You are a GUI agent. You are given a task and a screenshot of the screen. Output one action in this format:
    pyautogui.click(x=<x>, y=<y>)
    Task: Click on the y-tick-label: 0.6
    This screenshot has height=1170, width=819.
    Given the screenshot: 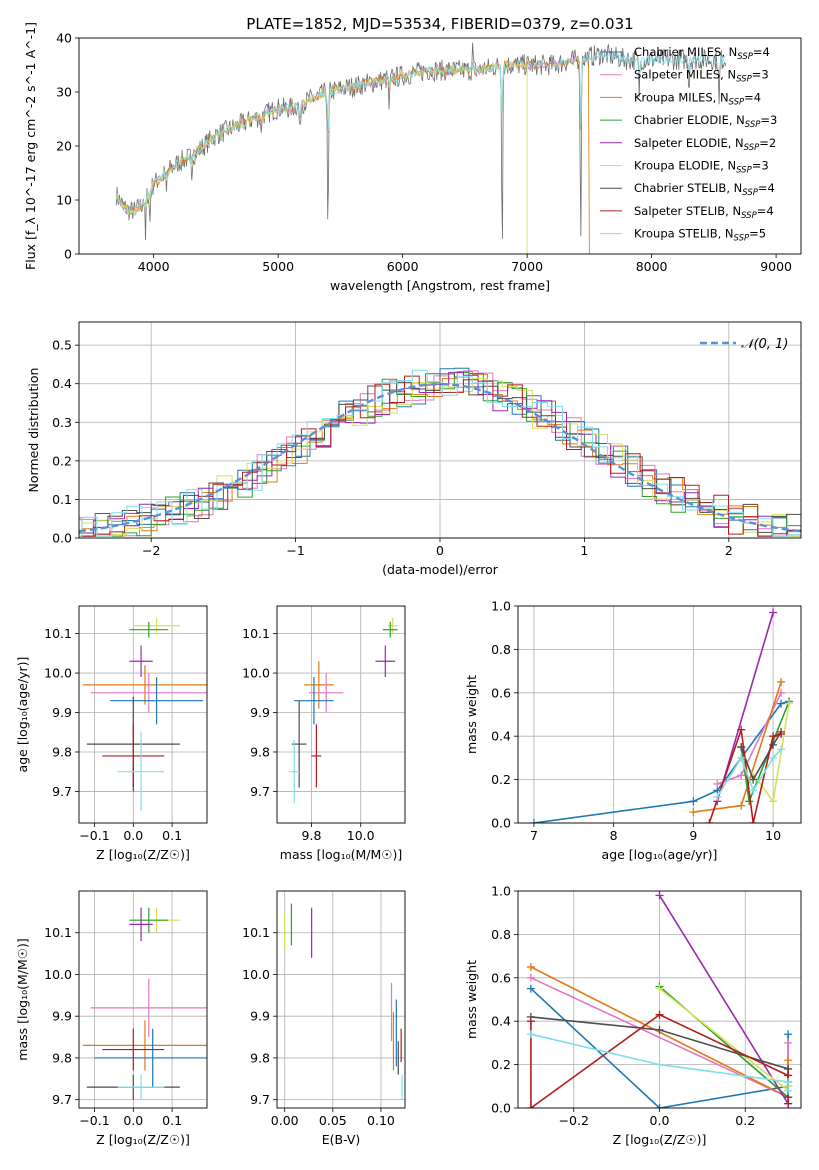 What is the action you would take?
    pyautogui.click(x=501, y=977)
    